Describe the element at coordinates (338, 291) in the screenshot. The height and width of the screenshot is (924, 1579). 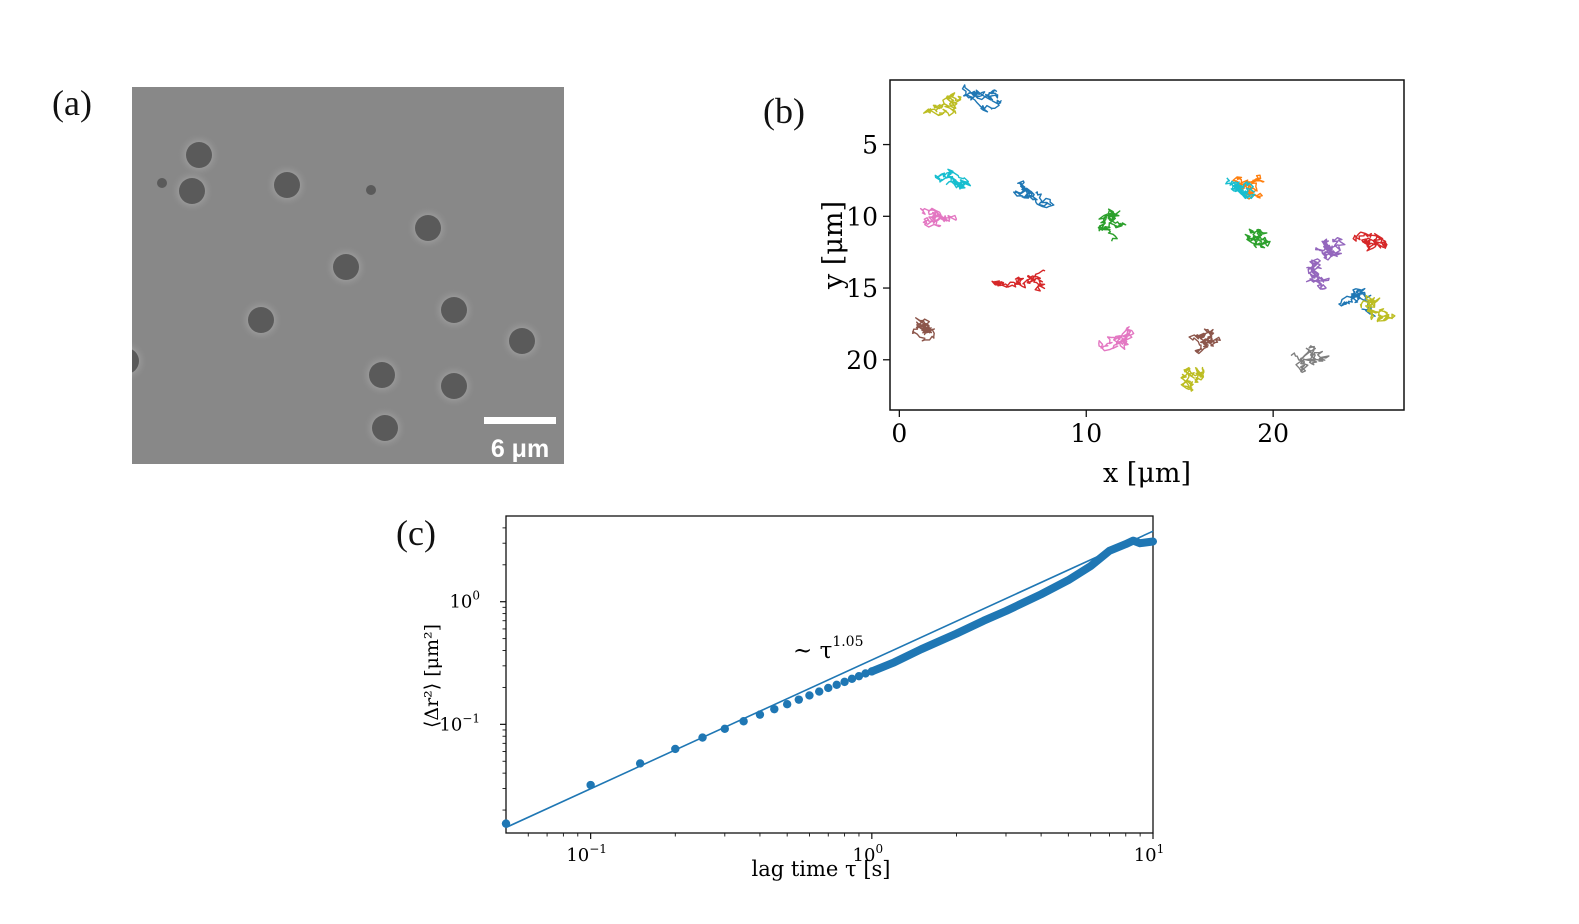
I see `particle-layer` at that location.